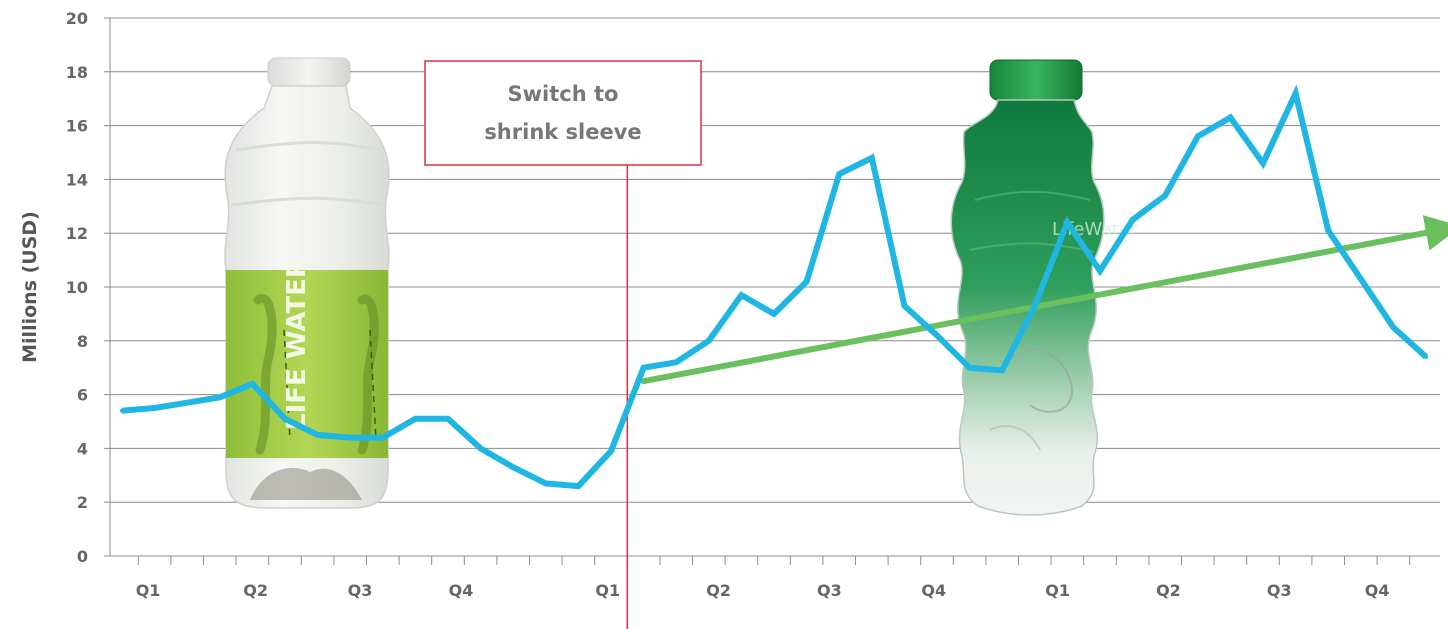  What do you see at coordinates (30, 287) in the screenshot?
I see `y-axis-label: Millions (USD)` at bounding box center [30, 287].